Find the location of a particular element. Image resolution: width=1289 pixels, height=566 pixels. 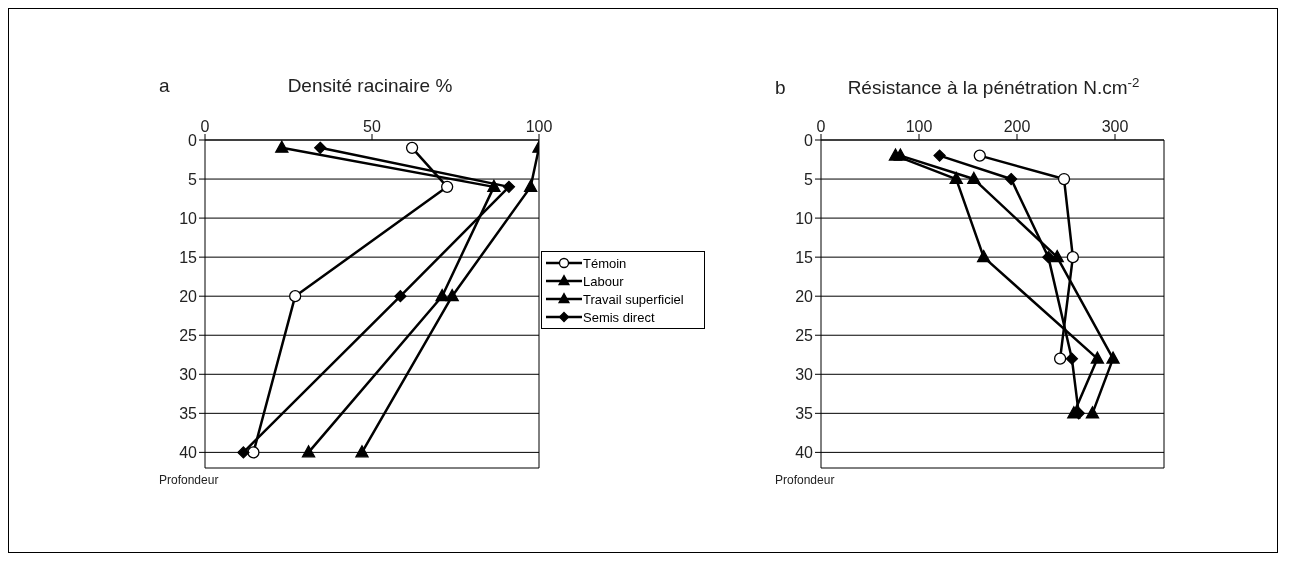

legend-label: Semis direct is located at coordinates (619, 317).